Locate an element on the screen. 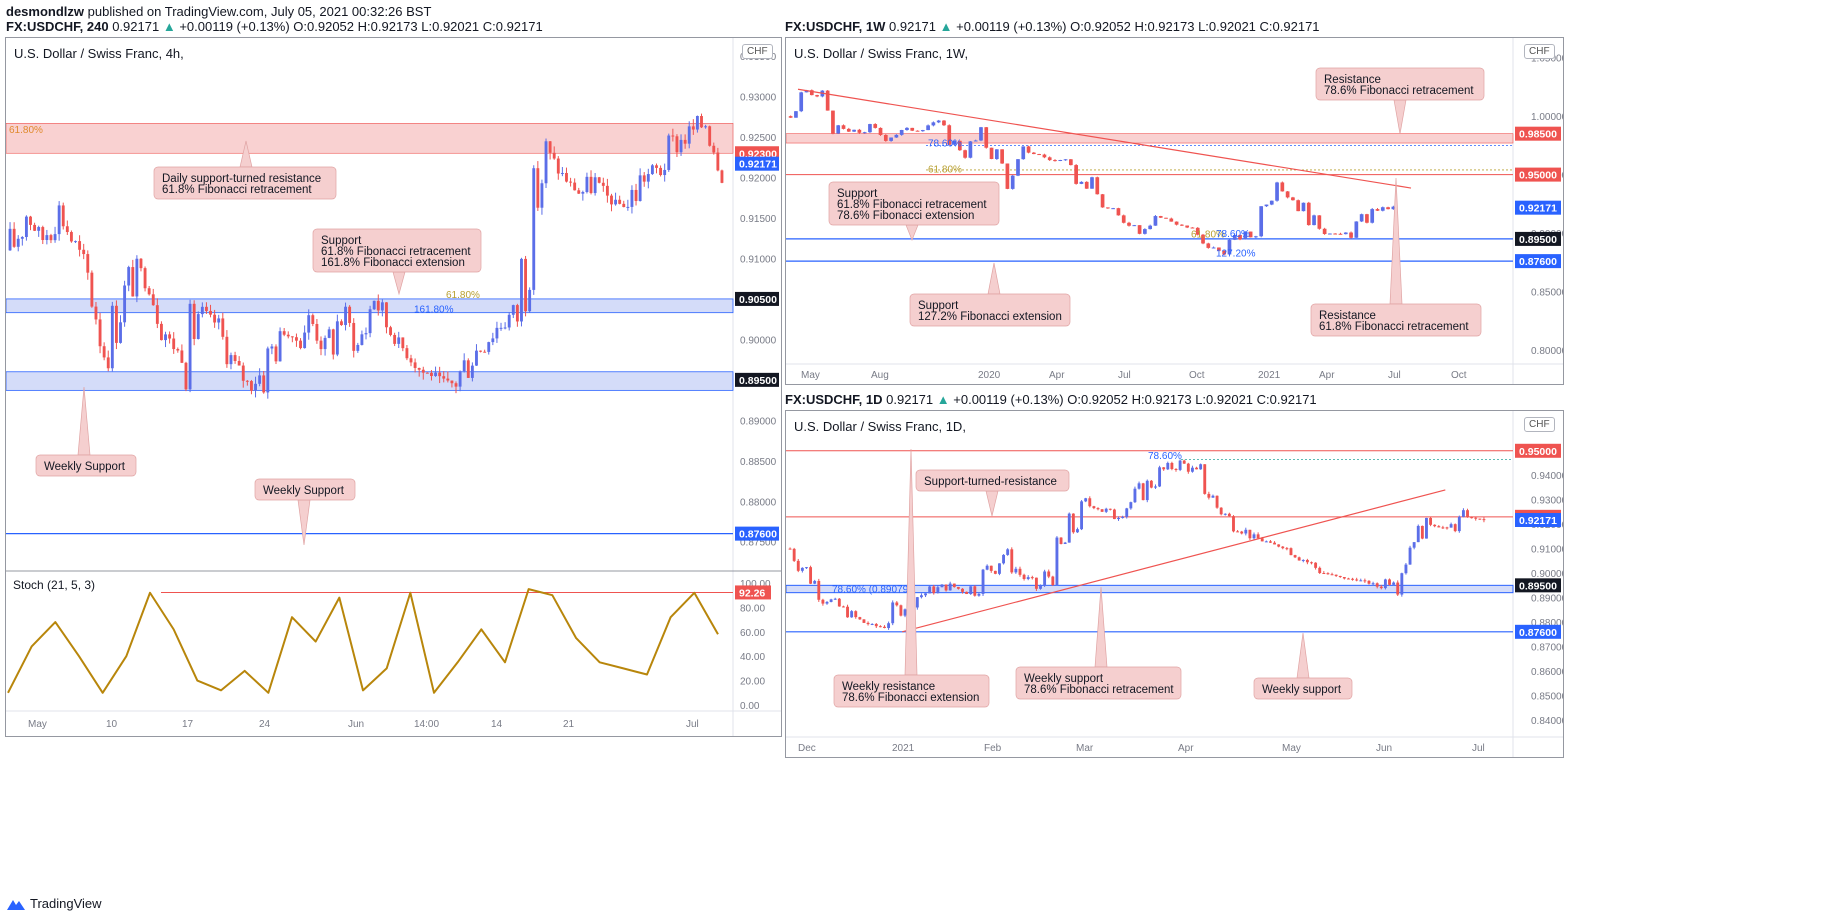  open-value: O:0.92052 is located at coordinates (1100, 26).